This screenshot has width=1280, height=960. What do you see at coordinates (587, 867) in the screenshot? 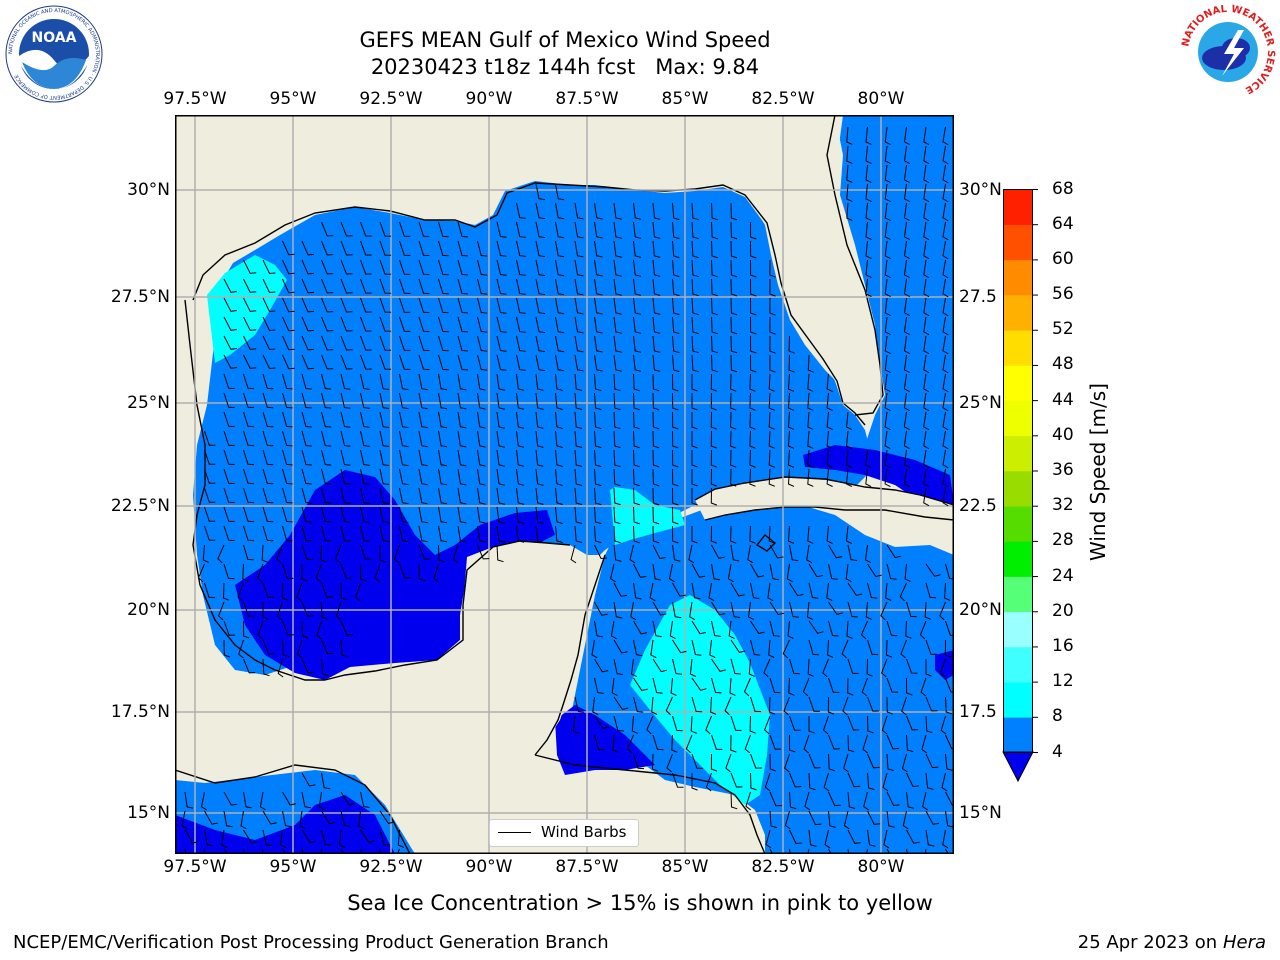
I see `lon-label-bottom: 87.5°W` at bounding box center [587, 867].